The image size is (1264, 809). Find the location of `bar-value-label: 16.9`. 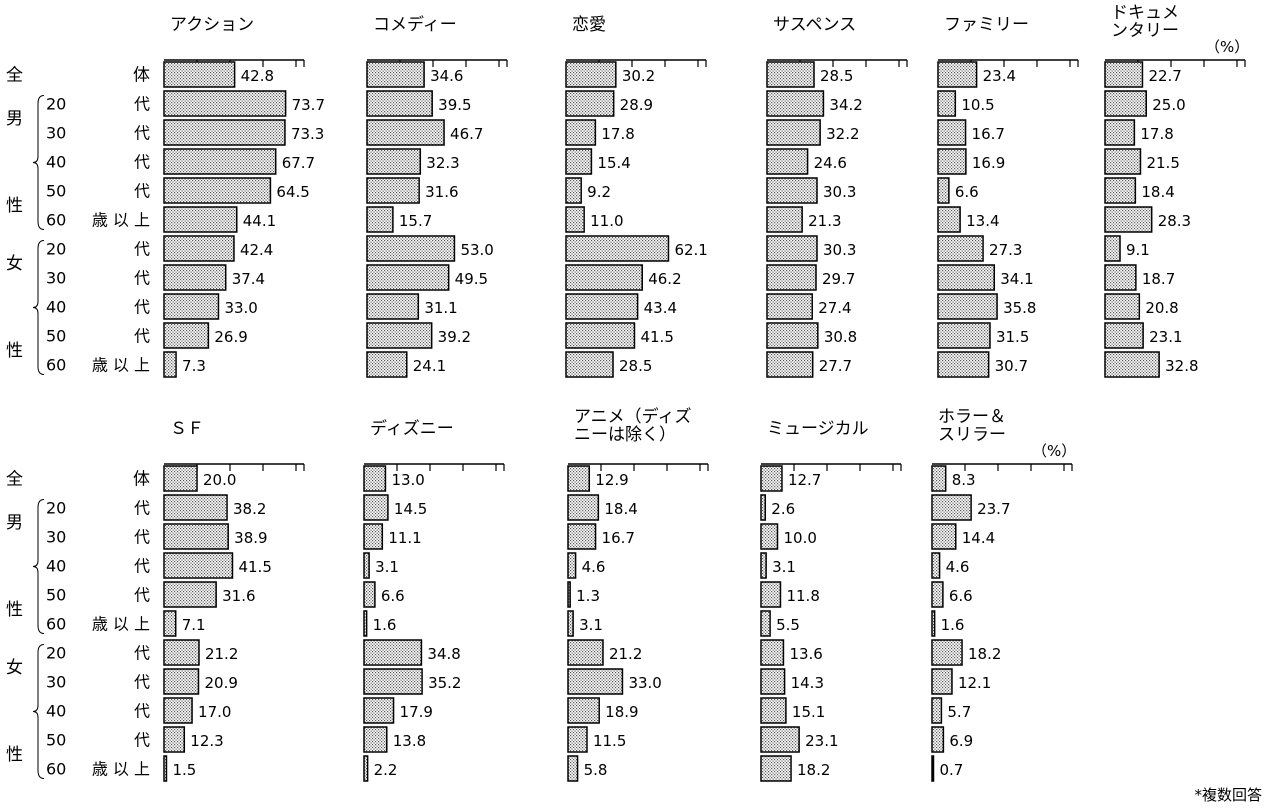

bar-value-label: 16.9 is located at coordinates (988, 163).